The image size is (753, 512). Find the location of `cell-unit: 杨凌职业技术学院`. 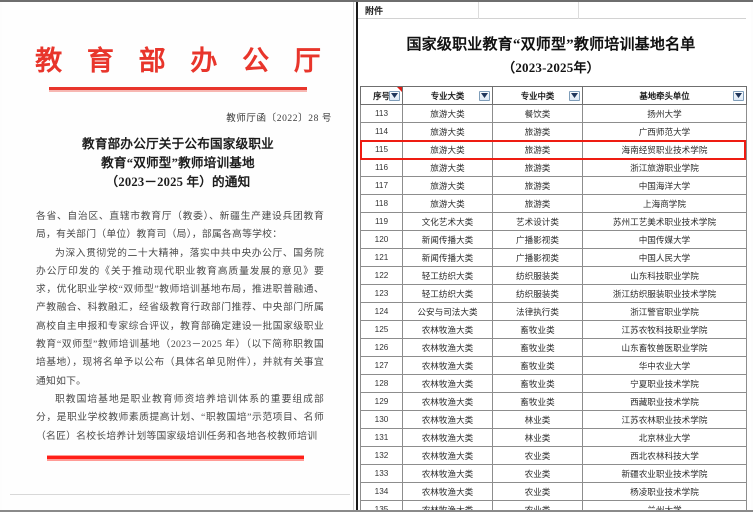

cell-unit: 杨凌职业技术学院 is located at coordinates (664, 491).